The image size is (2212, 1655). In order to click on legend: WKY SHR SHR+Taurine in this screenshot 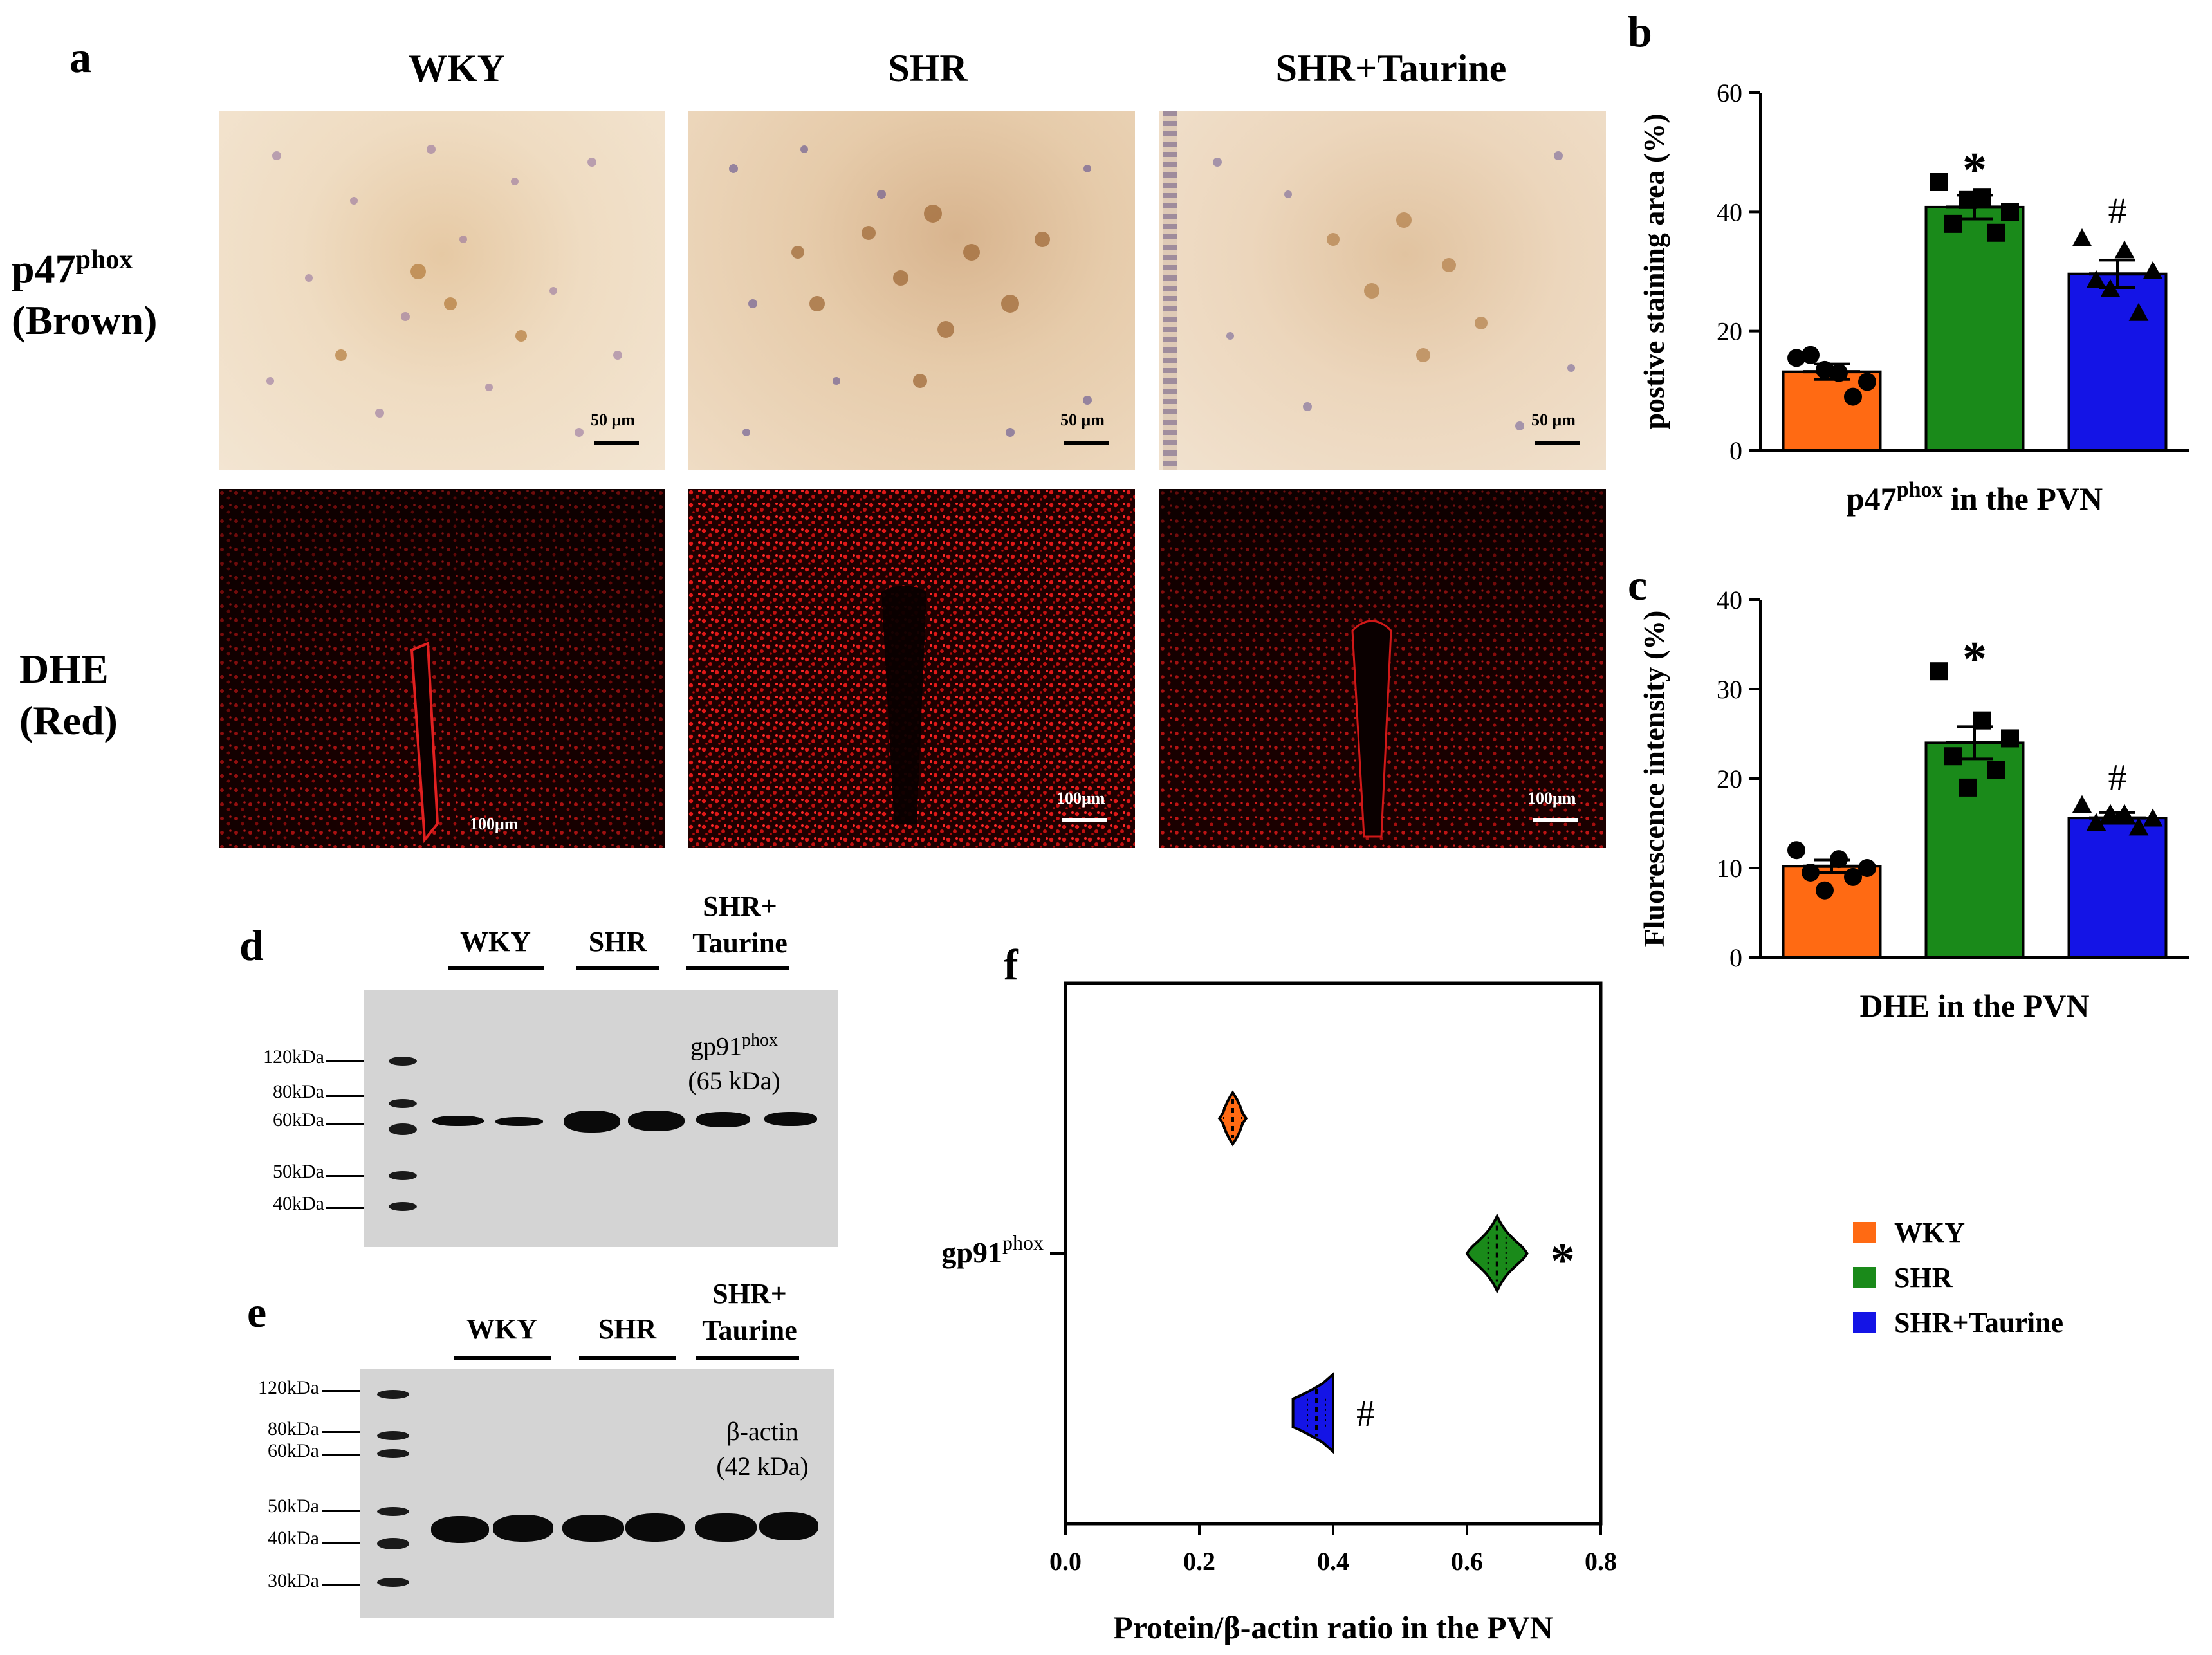, I will do `click(1958, 1278)`.